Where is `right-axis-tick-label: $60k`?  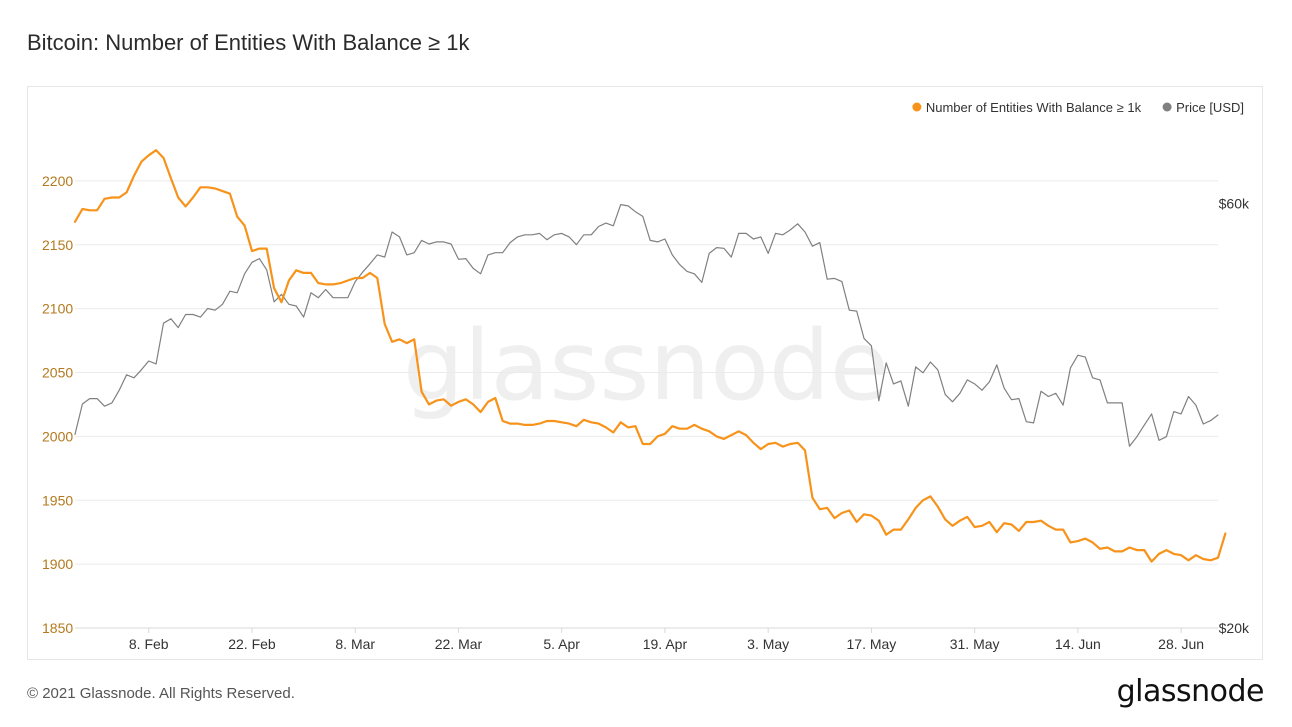
right-axis-tick-label: $60k is located at coordinates (1234, 203).